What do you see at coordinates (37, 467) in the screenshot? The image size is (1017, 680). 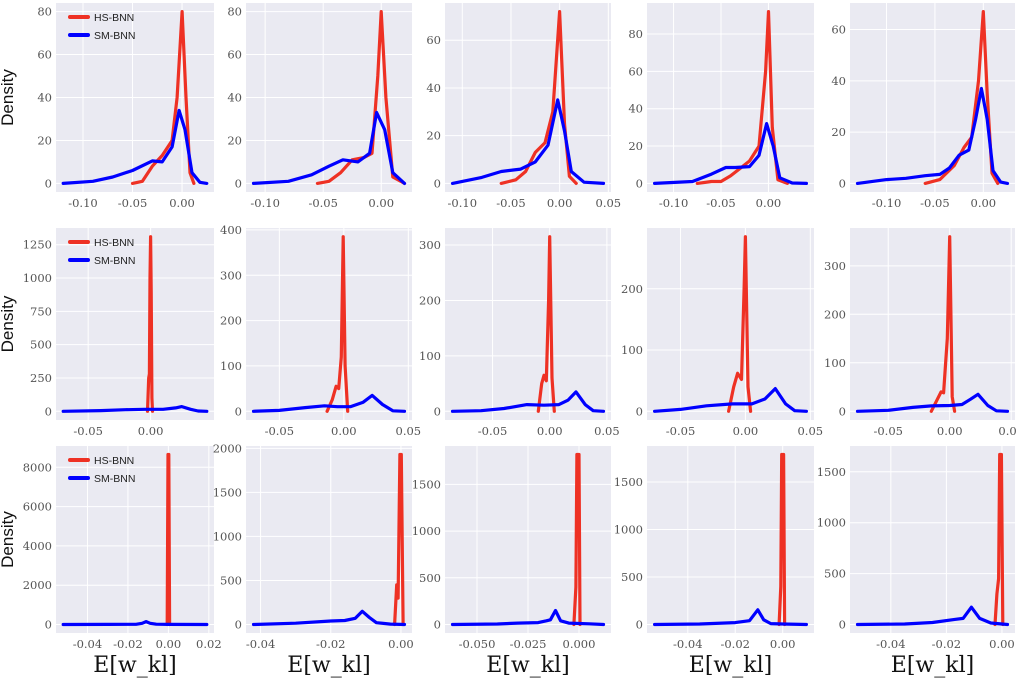 I see `y-tick-label: 8000` at bounding box center [37, 467].